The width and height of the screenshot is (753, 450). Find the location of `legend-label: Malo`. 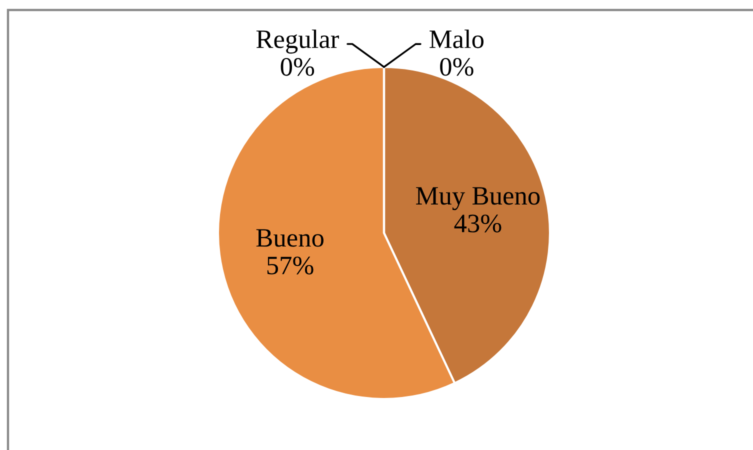

legend-label: Malo is located at coordinates (457, 39).